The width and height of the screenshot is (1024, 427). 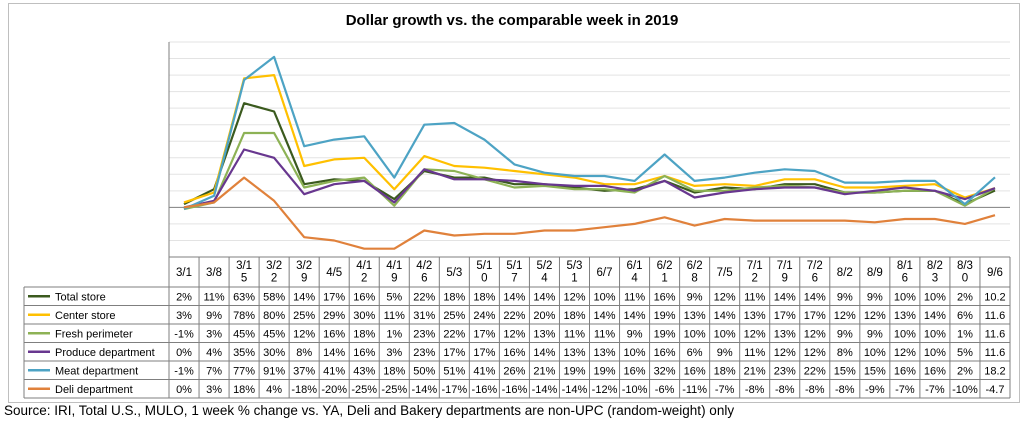 I want to click on x-tick-label: 3/2, so click(x=274, y=266).